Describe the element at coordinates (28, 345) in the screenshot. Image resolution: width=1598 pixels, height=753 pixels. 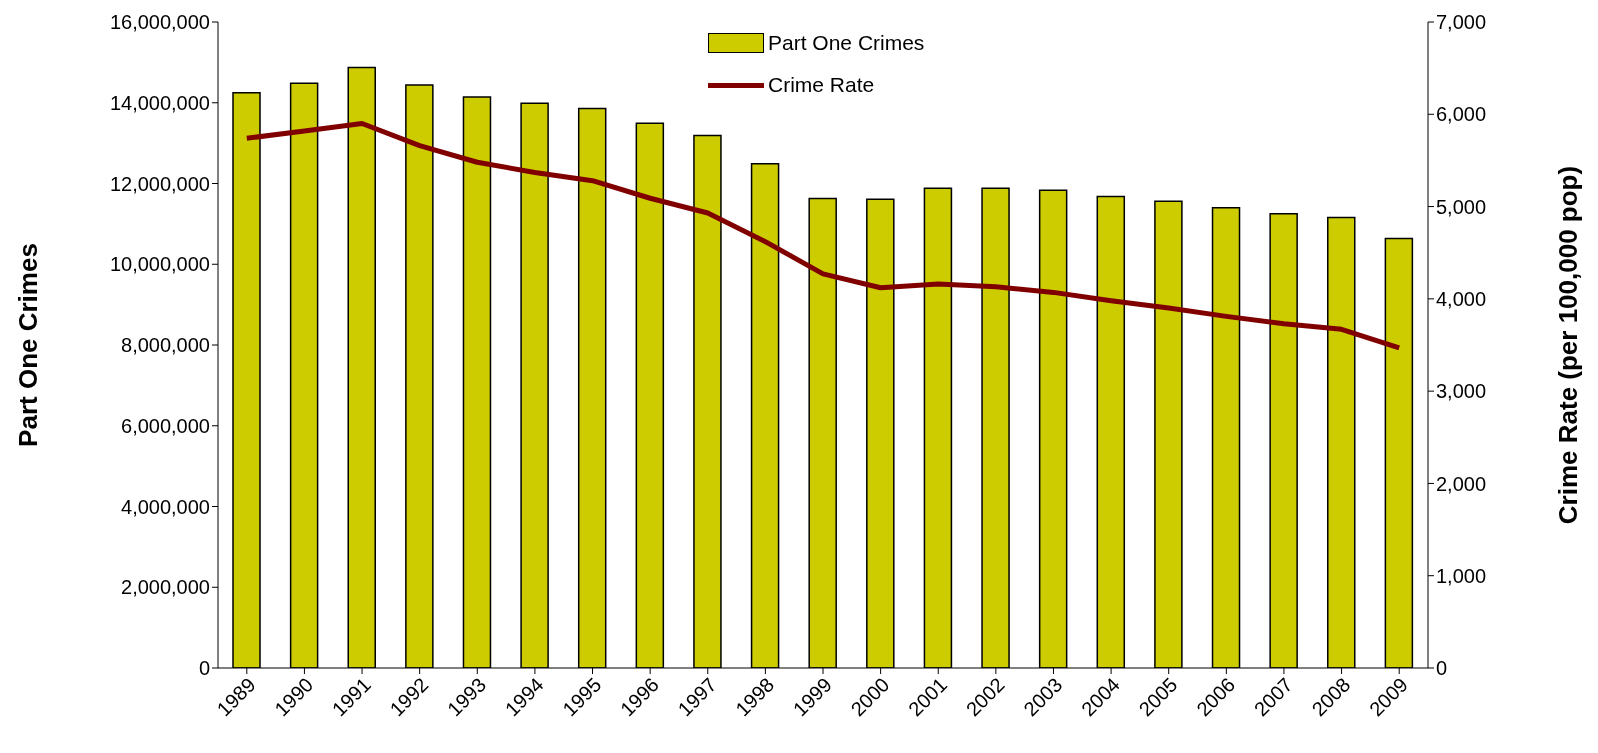
I see `y-axis-title: Part One Crimes` at that location.